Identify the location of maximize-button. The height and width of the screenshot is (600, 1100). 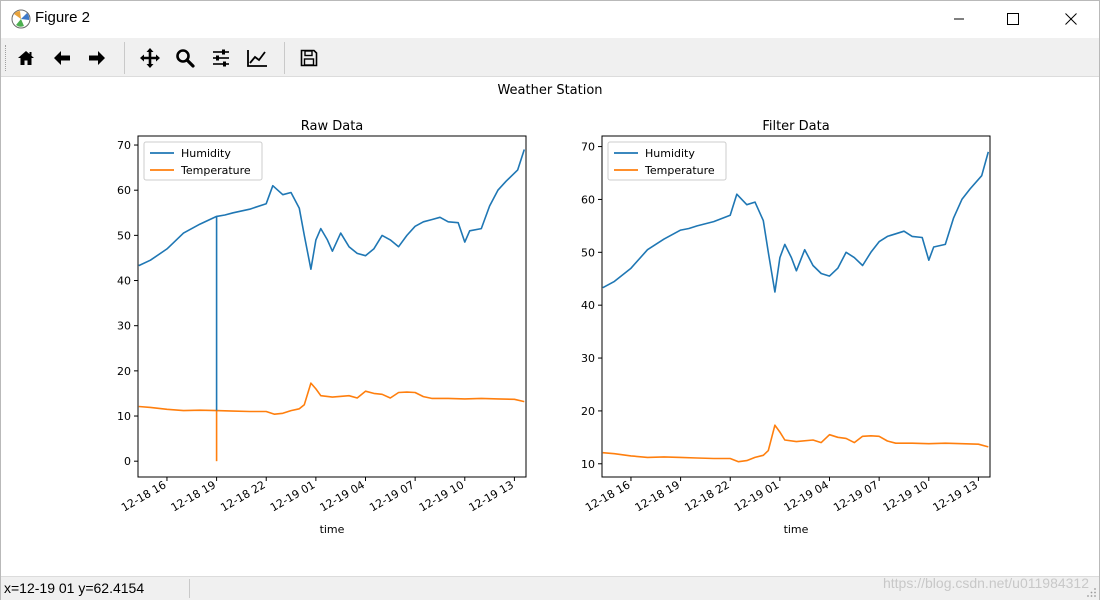
(1013, 19).